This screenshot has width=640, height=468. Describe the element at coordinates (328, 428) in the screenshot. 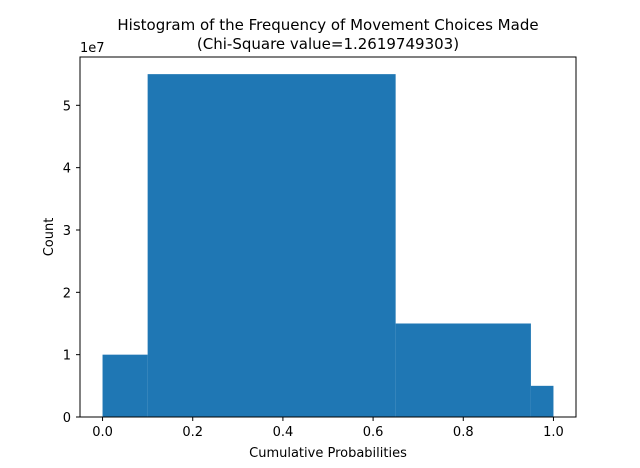

I see `x-axis-ticks: 0.0 0.2 0.4 0.6 0.8 1.0` at that location.